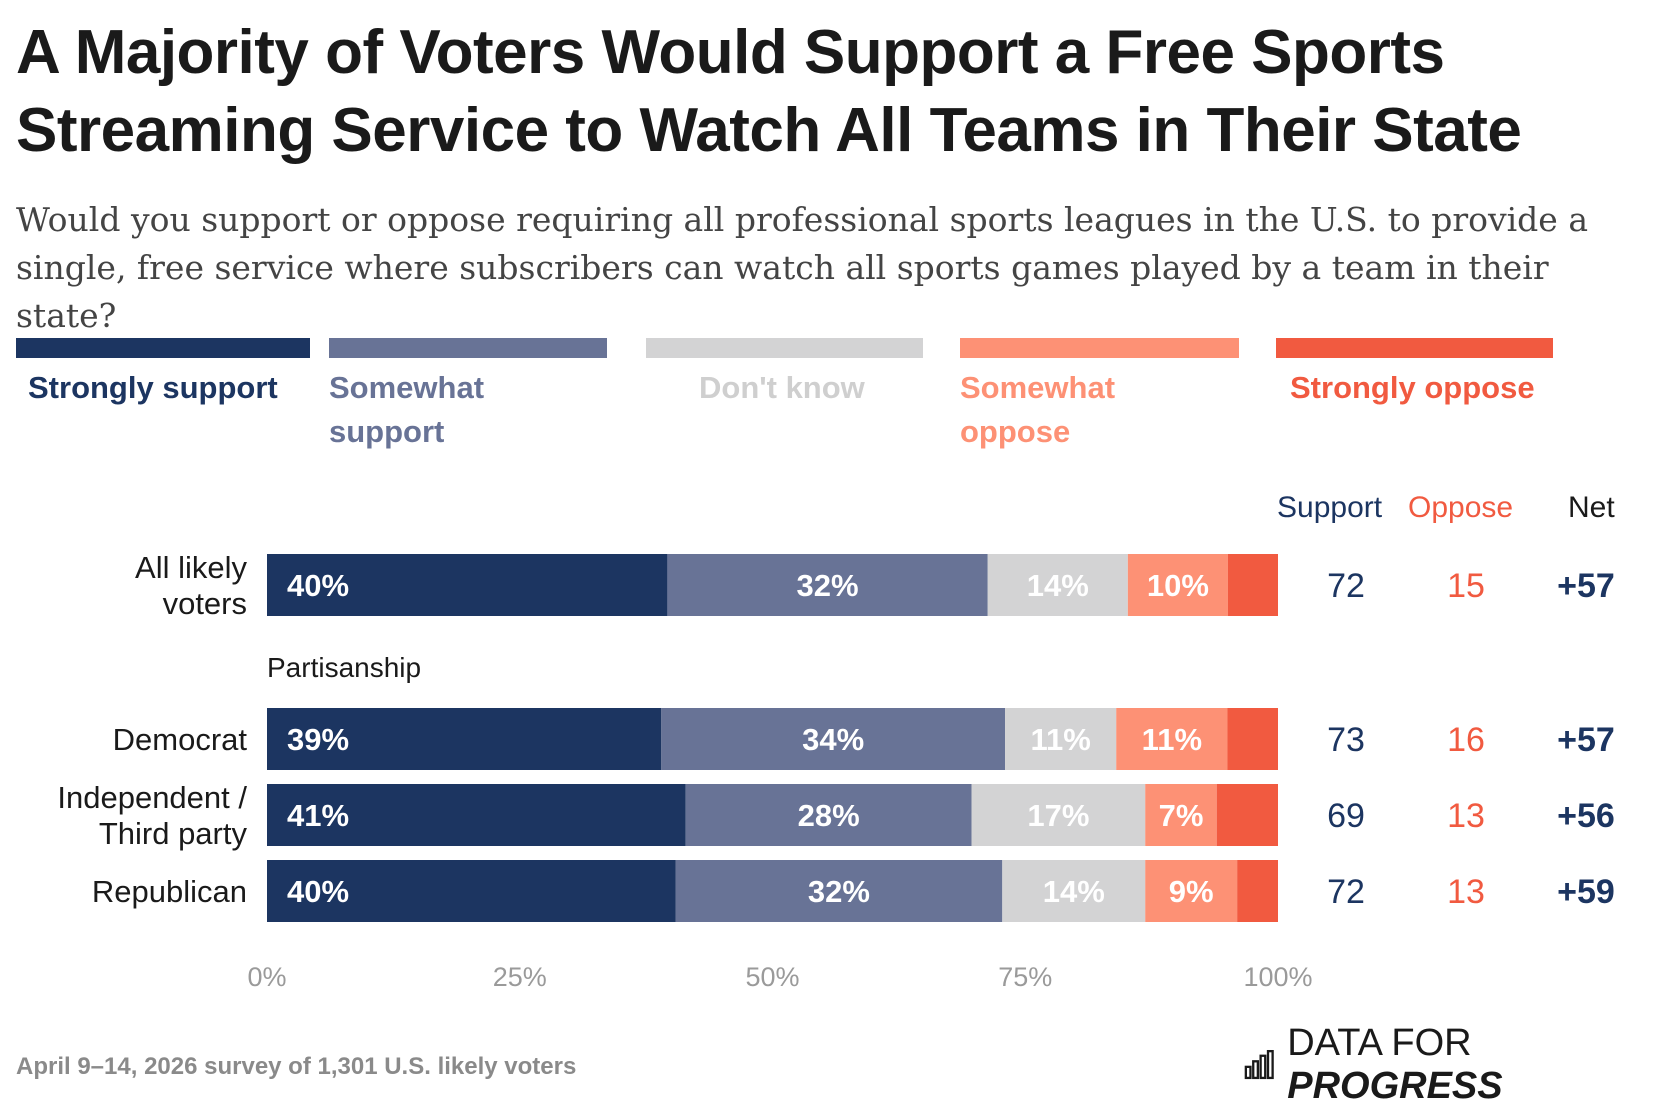 This screenshot has height=1108, width=1666. What do you see at coordinates (1586, 816) in the screenshot?
I see `net-value: +56` at bounding box center [1586, 816].